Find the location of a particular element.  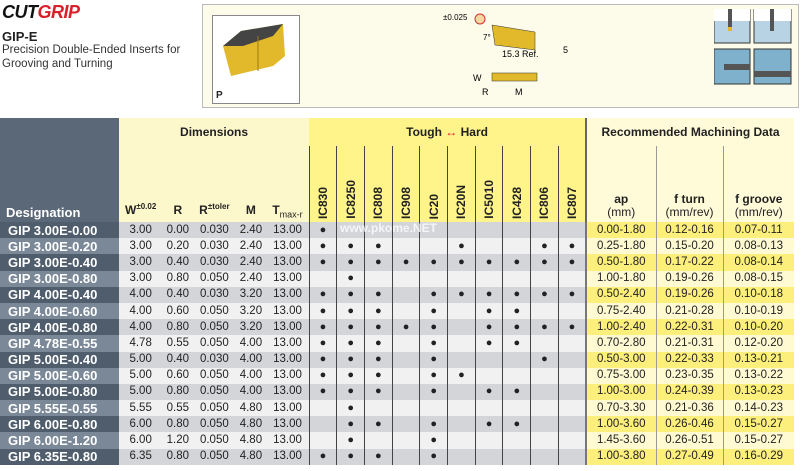

dim-col-sup: ±toler is located at coordinates (218, 206).